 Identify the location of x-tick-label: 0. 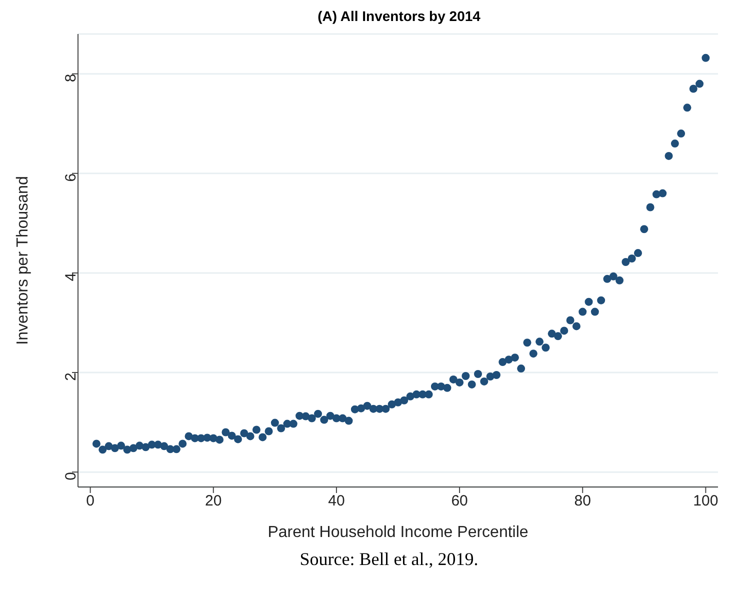
(90, 501).